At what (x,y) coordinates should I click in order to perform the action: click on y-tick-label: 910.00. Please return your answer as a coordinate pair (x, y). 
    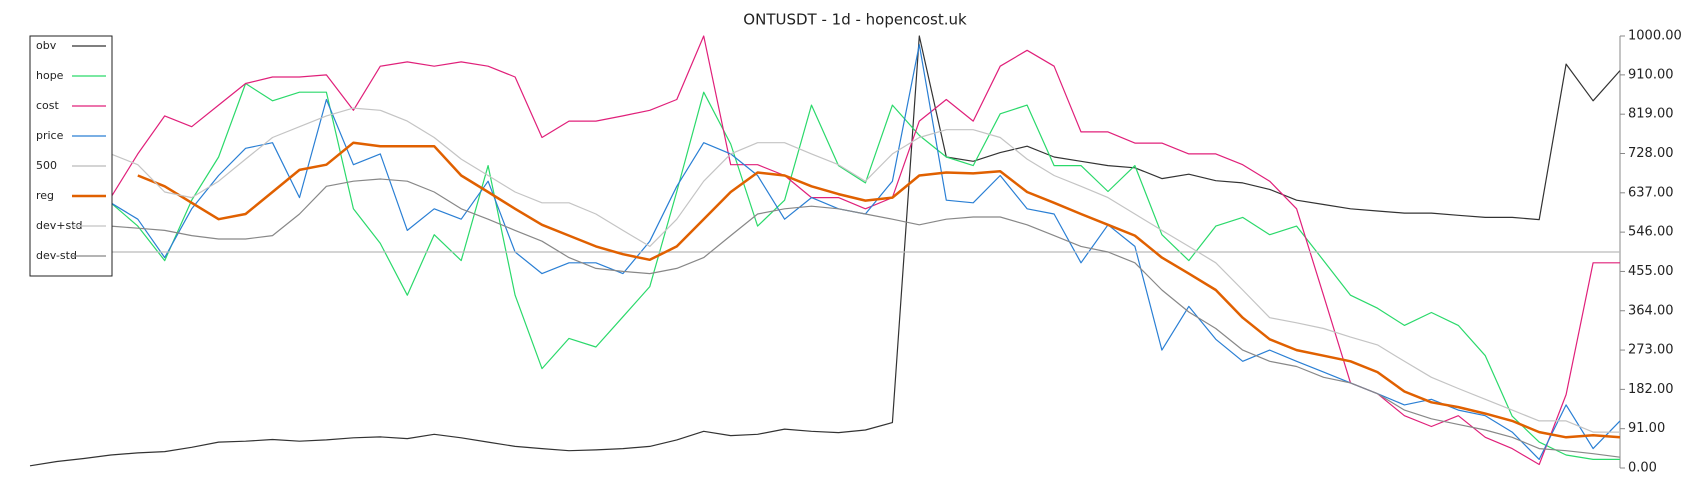
    Looking at the image, I should click on (1651, 74).